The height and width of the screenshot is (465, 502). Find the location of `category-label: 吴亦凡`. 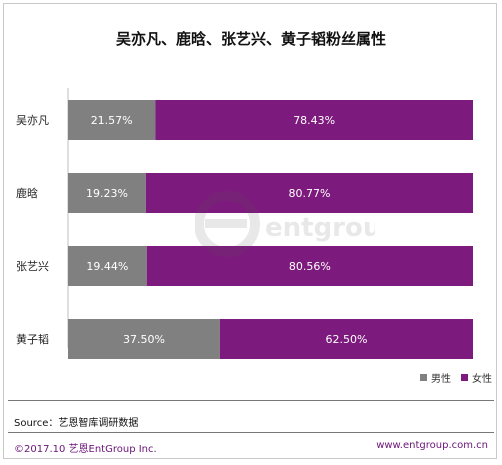

category-label: 吴亦凡 is located at coordinates (32, 120).